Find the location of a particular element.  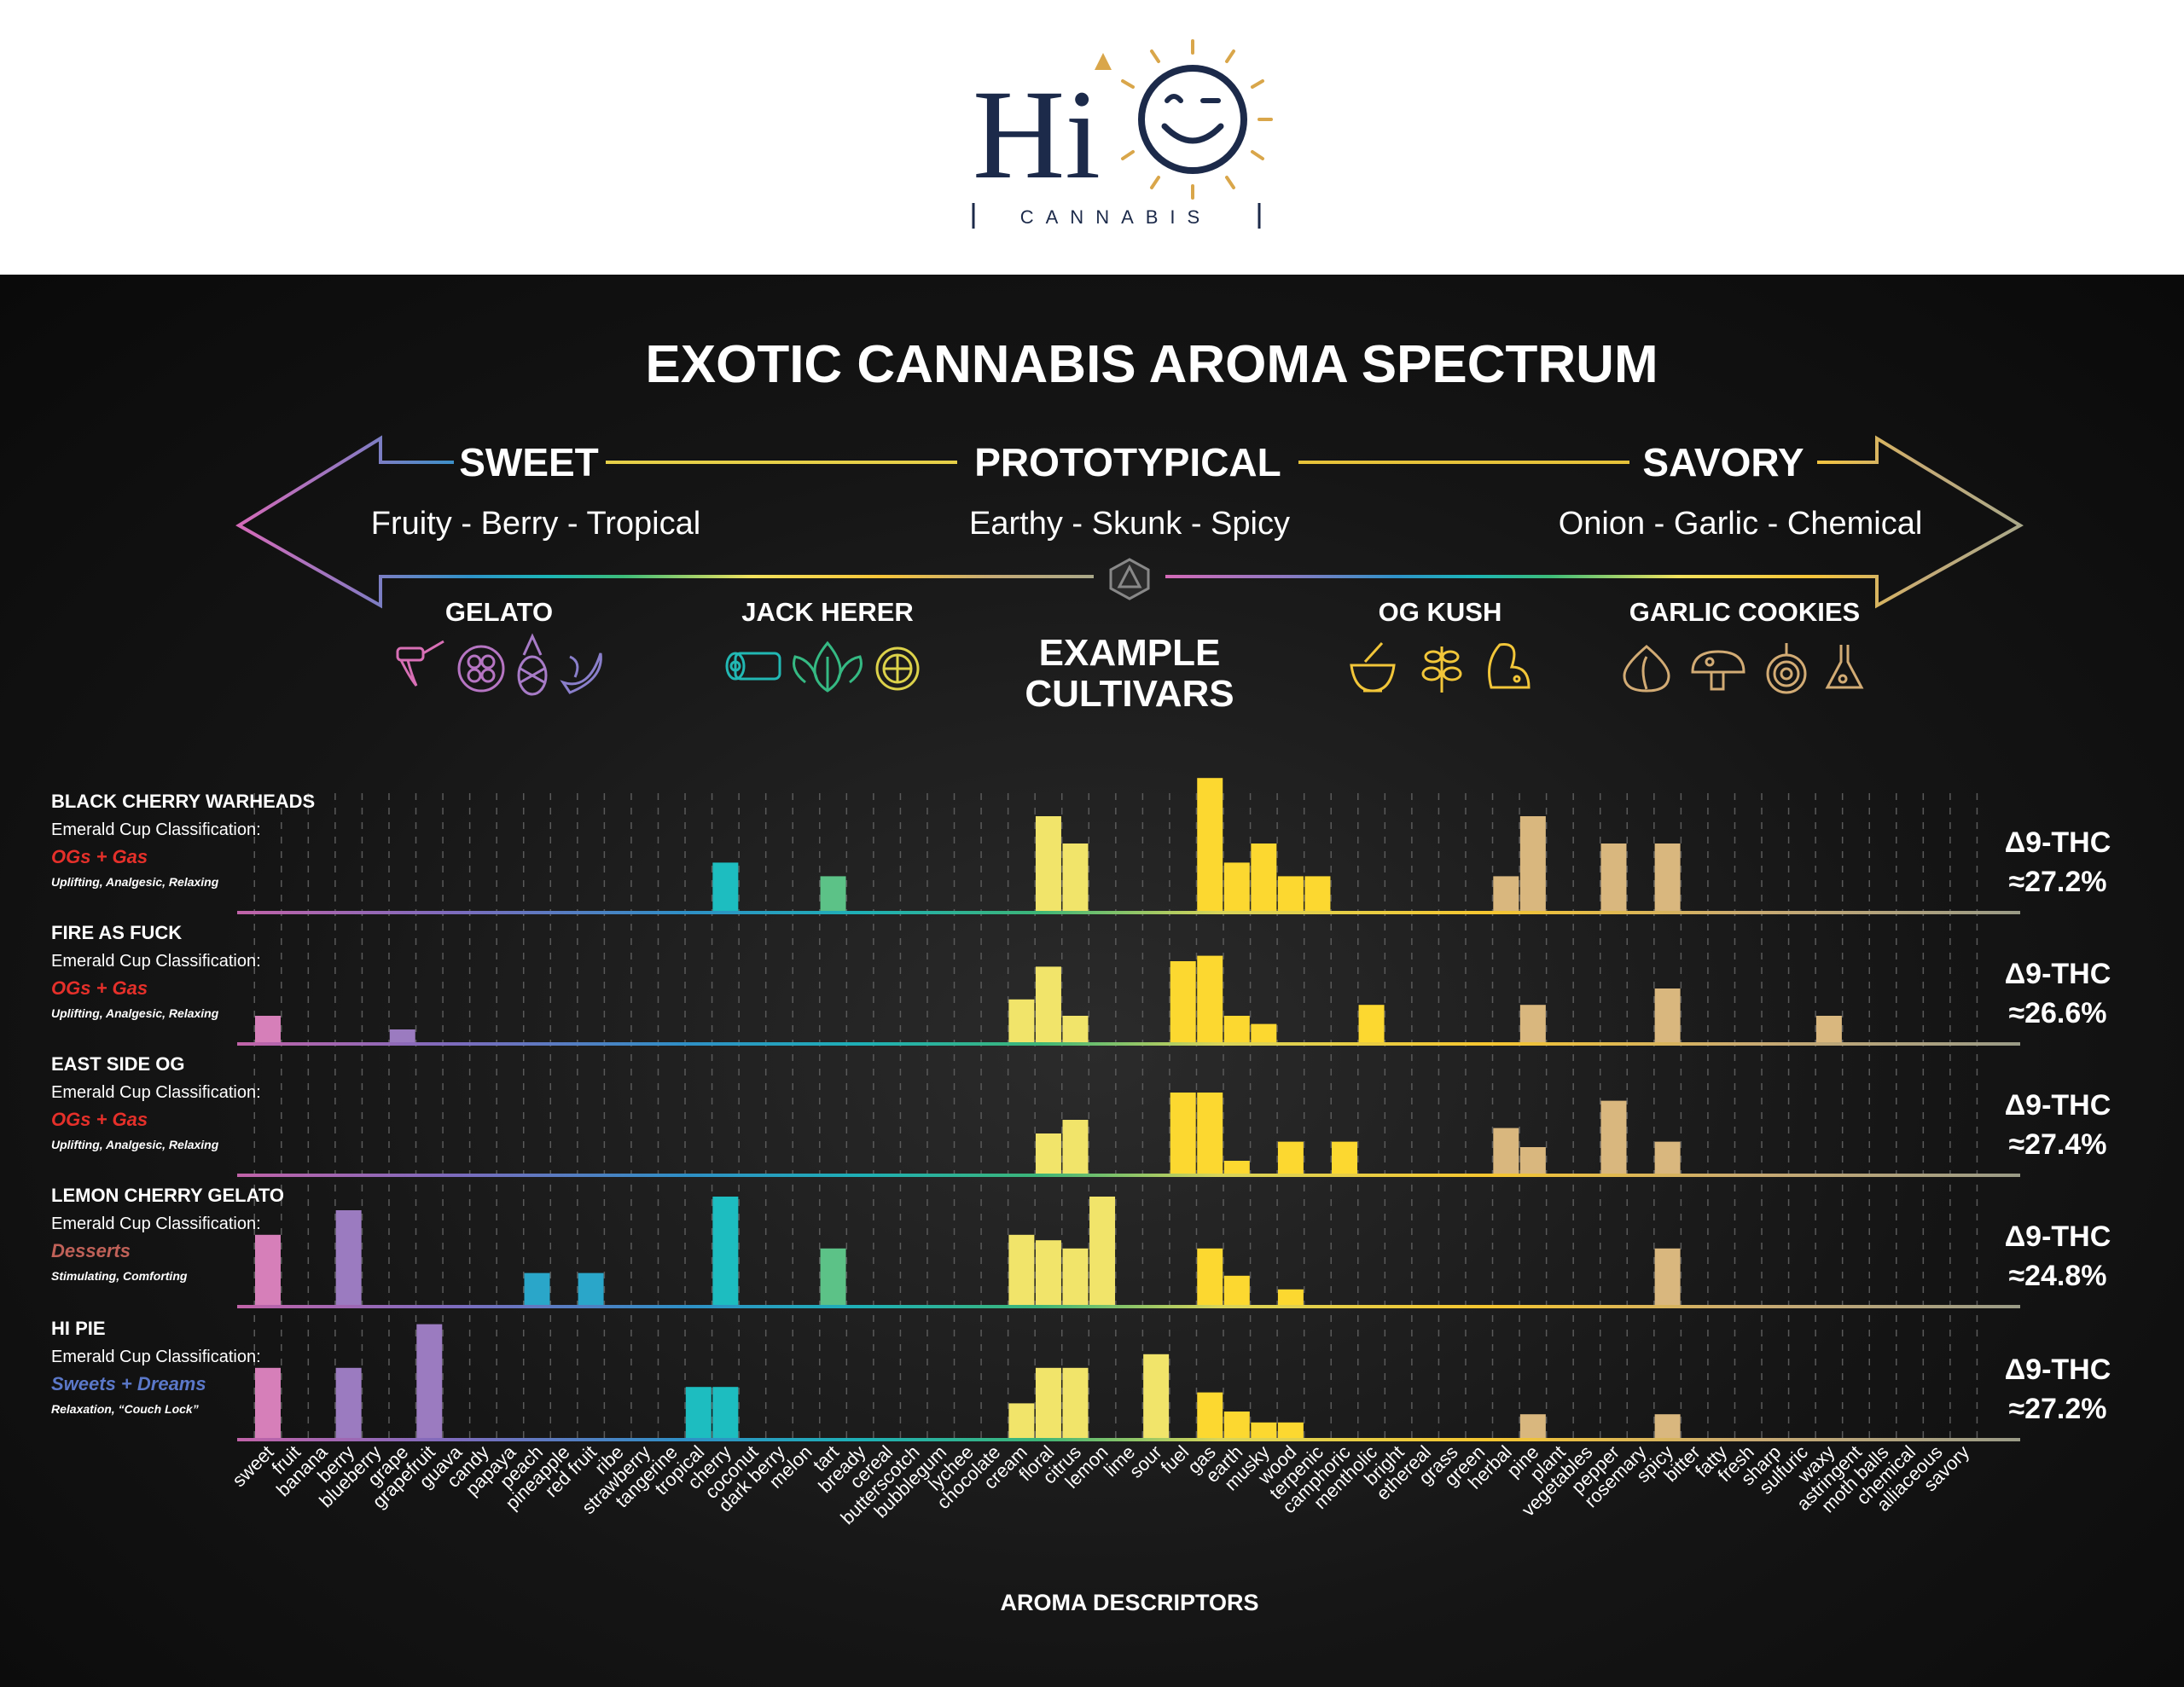

spectrum-desc-sweet: Fruity - Berry - Tropical is located at coordinates (535, 524).